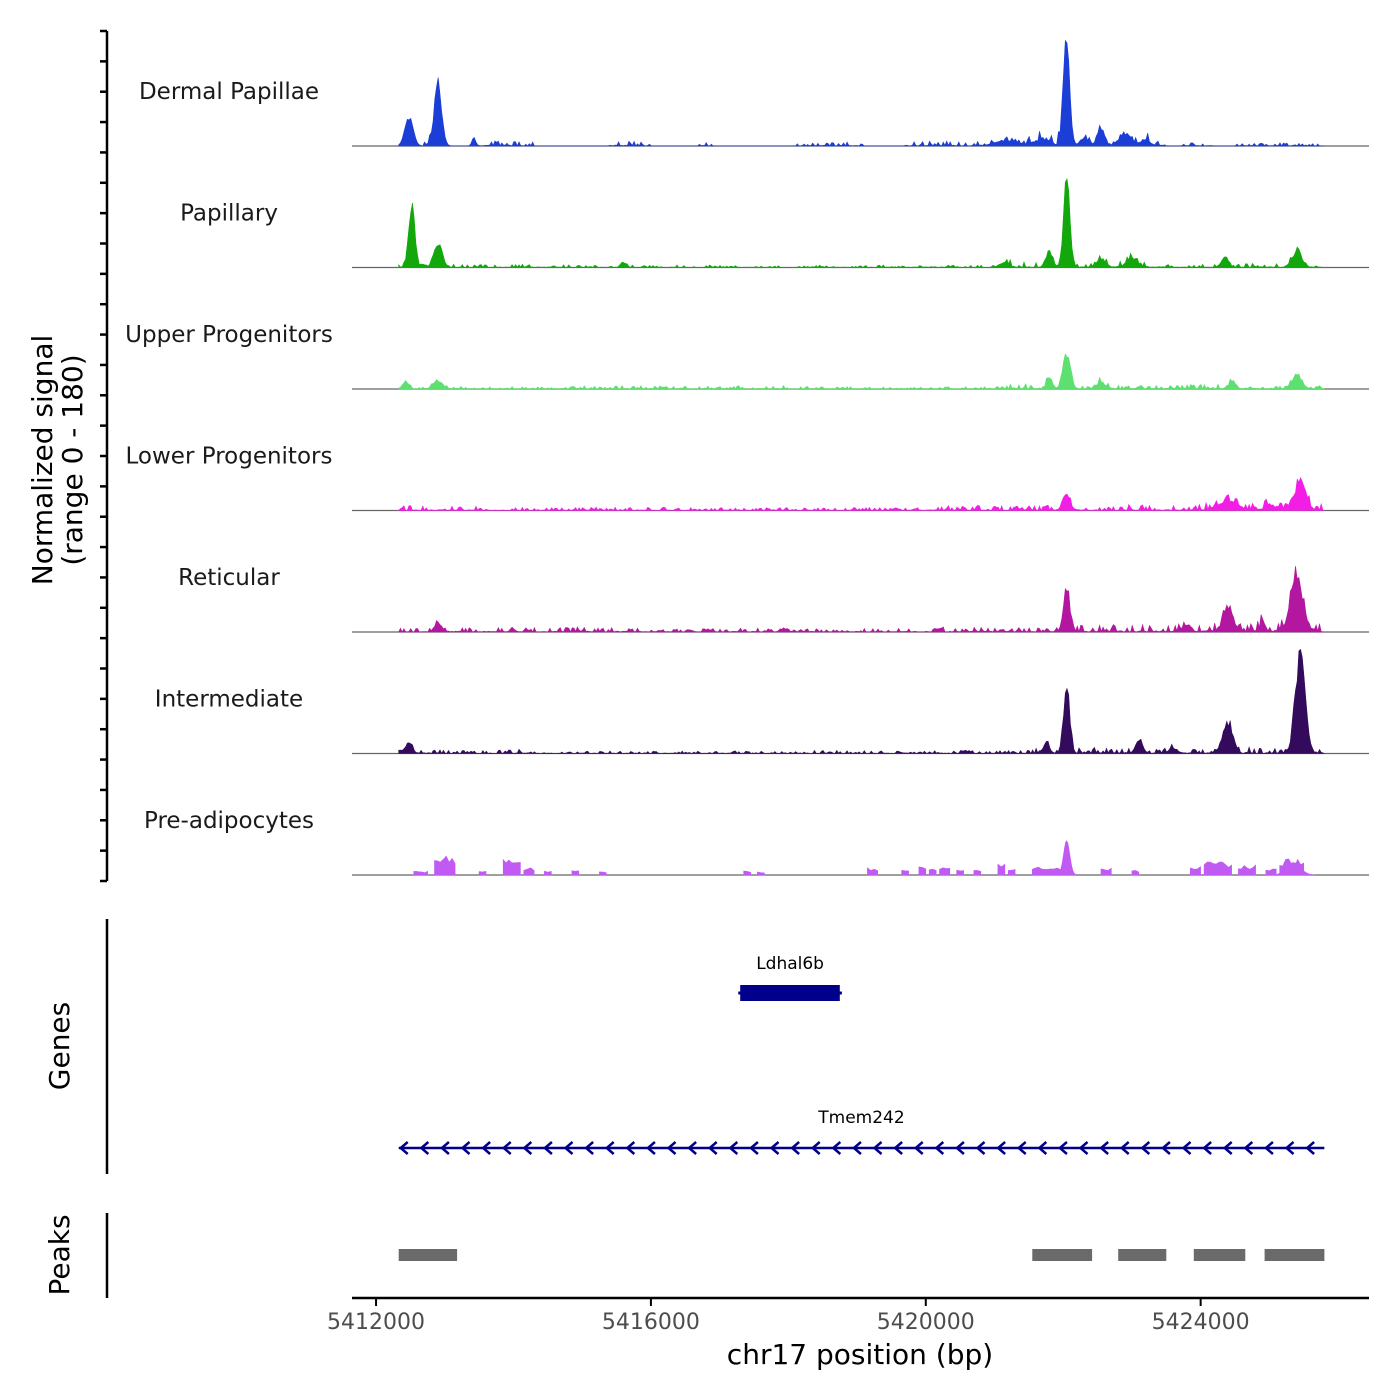 The width and height of the screenshot is (1400, 1400). Describe the element at coordinates (861, 1255) in the screenshot. I see `peak-track` at that location.